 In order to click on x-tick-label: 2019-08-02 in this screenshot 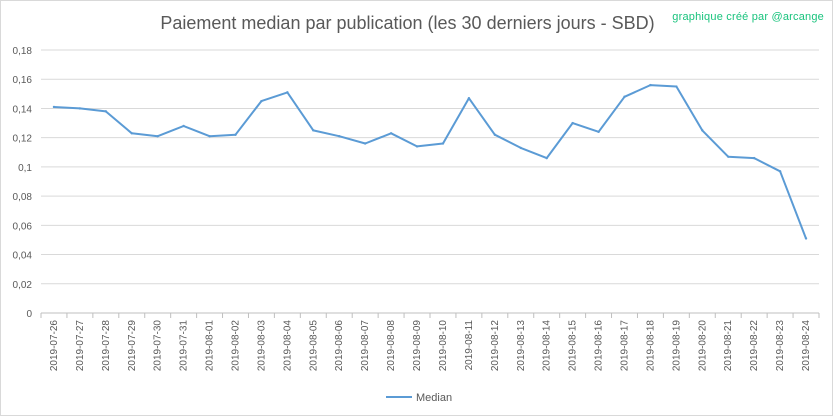, I will do `click(236, 346)`.